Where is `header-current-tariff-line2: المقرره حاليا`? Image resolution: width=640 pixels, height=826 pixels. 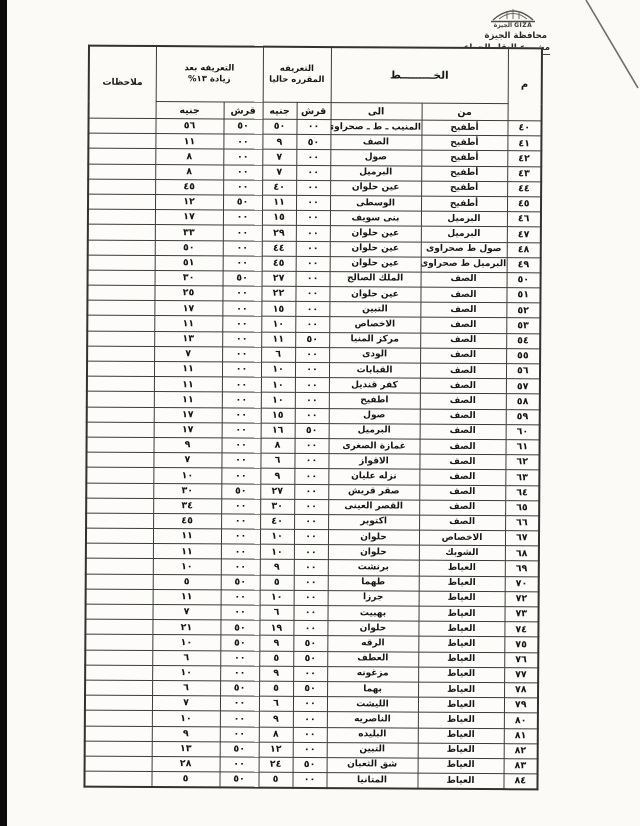
header-current-tariff-line2: المقرره حاليا is located at coordinates (297, 80).